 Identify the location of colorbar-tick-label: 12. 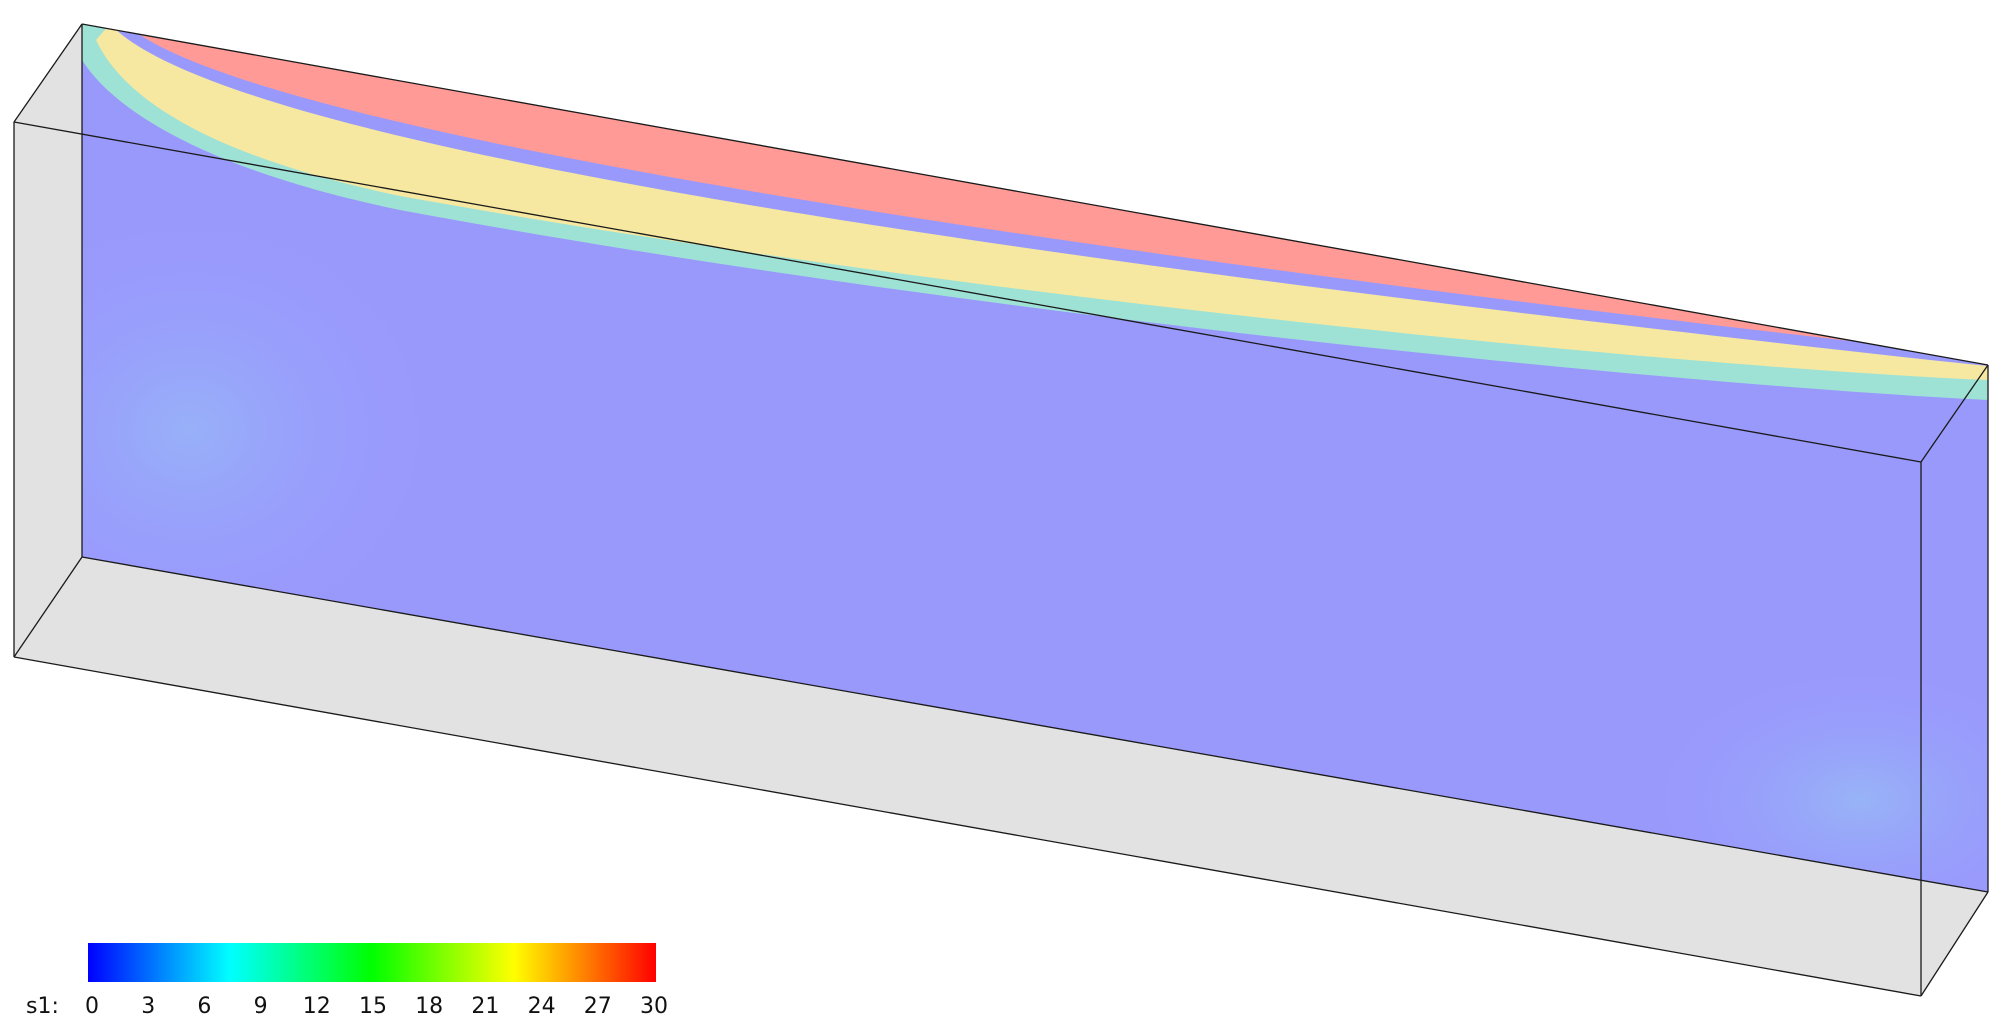
(317, 1006).